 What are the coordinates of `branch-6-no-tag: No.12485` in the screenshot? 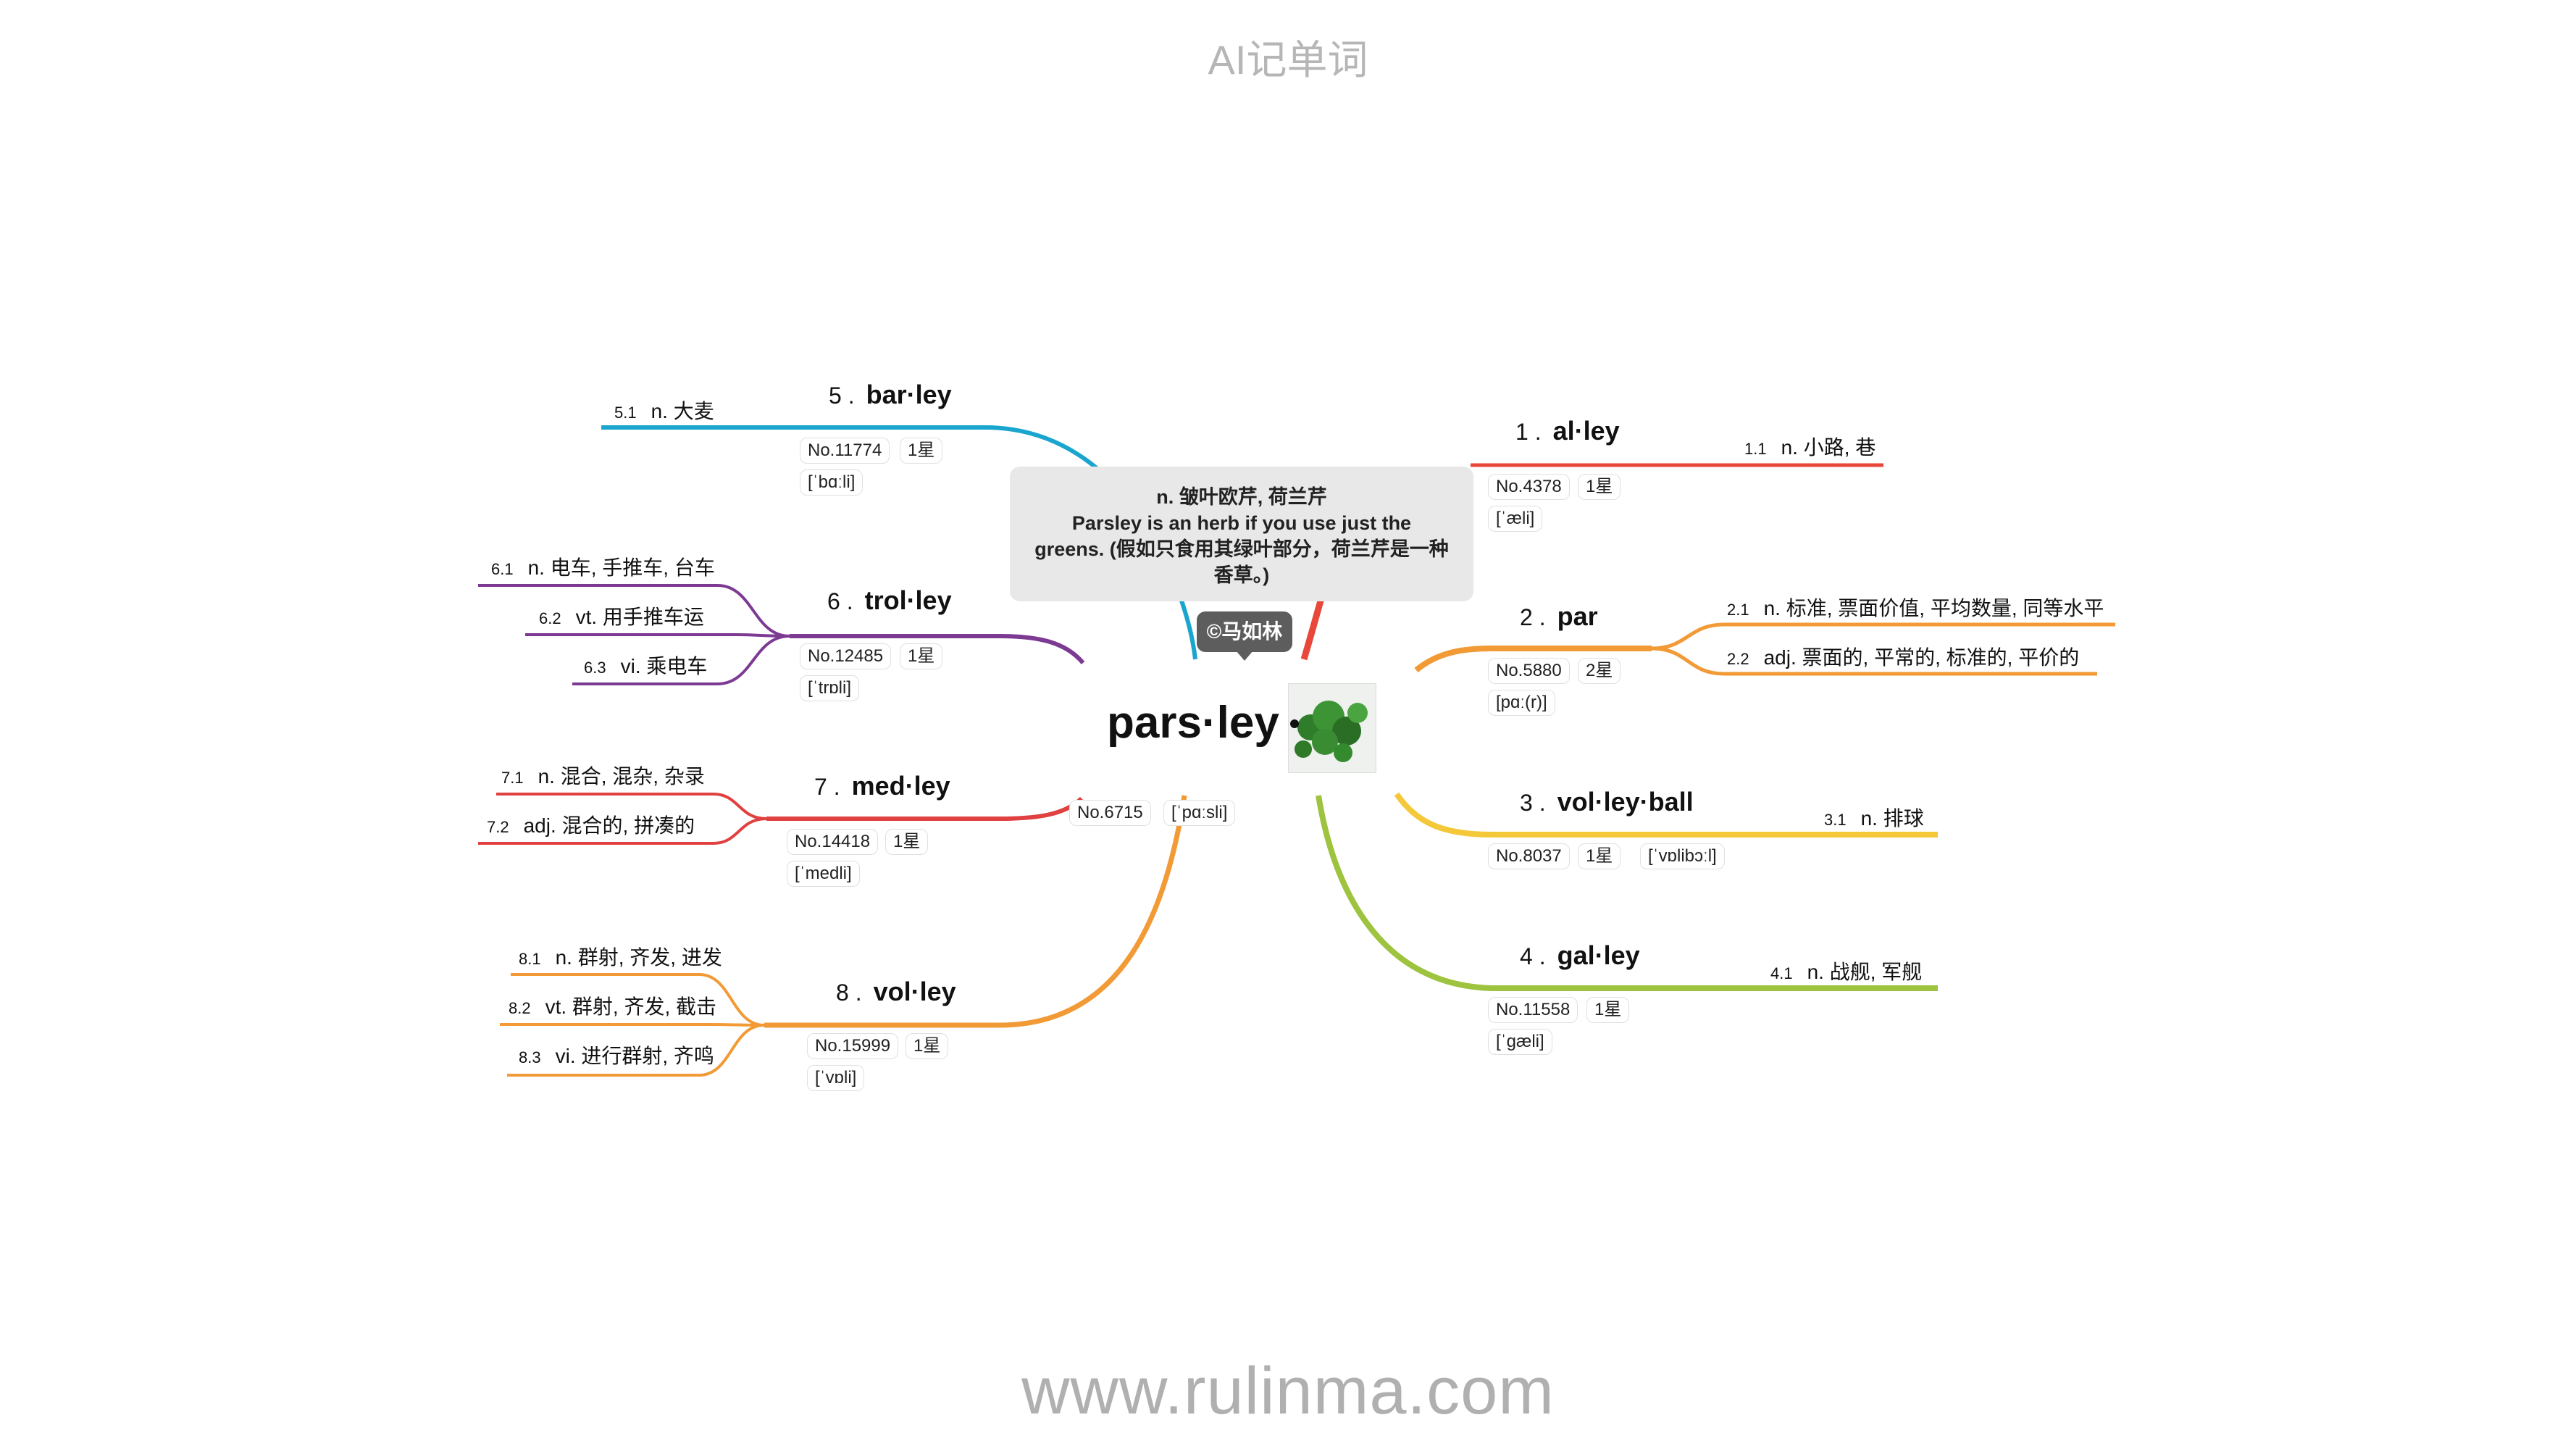 It's located at (846, 656).